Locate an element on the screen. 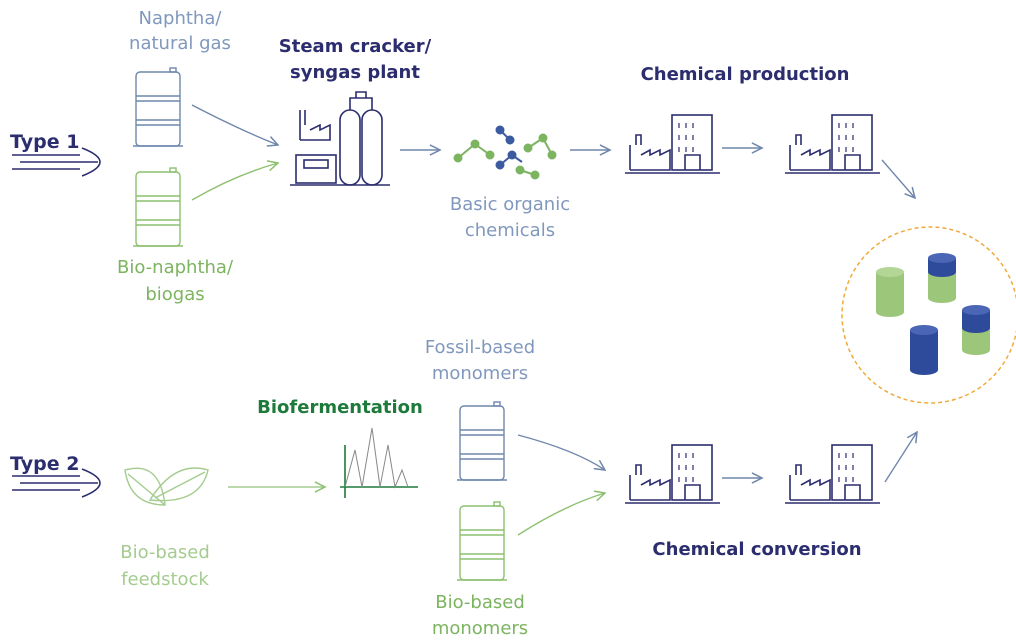 This screenshot has width=1016, height=641. chemical-conversion-label: Chemical conversion is located at coordinates (756, 549).